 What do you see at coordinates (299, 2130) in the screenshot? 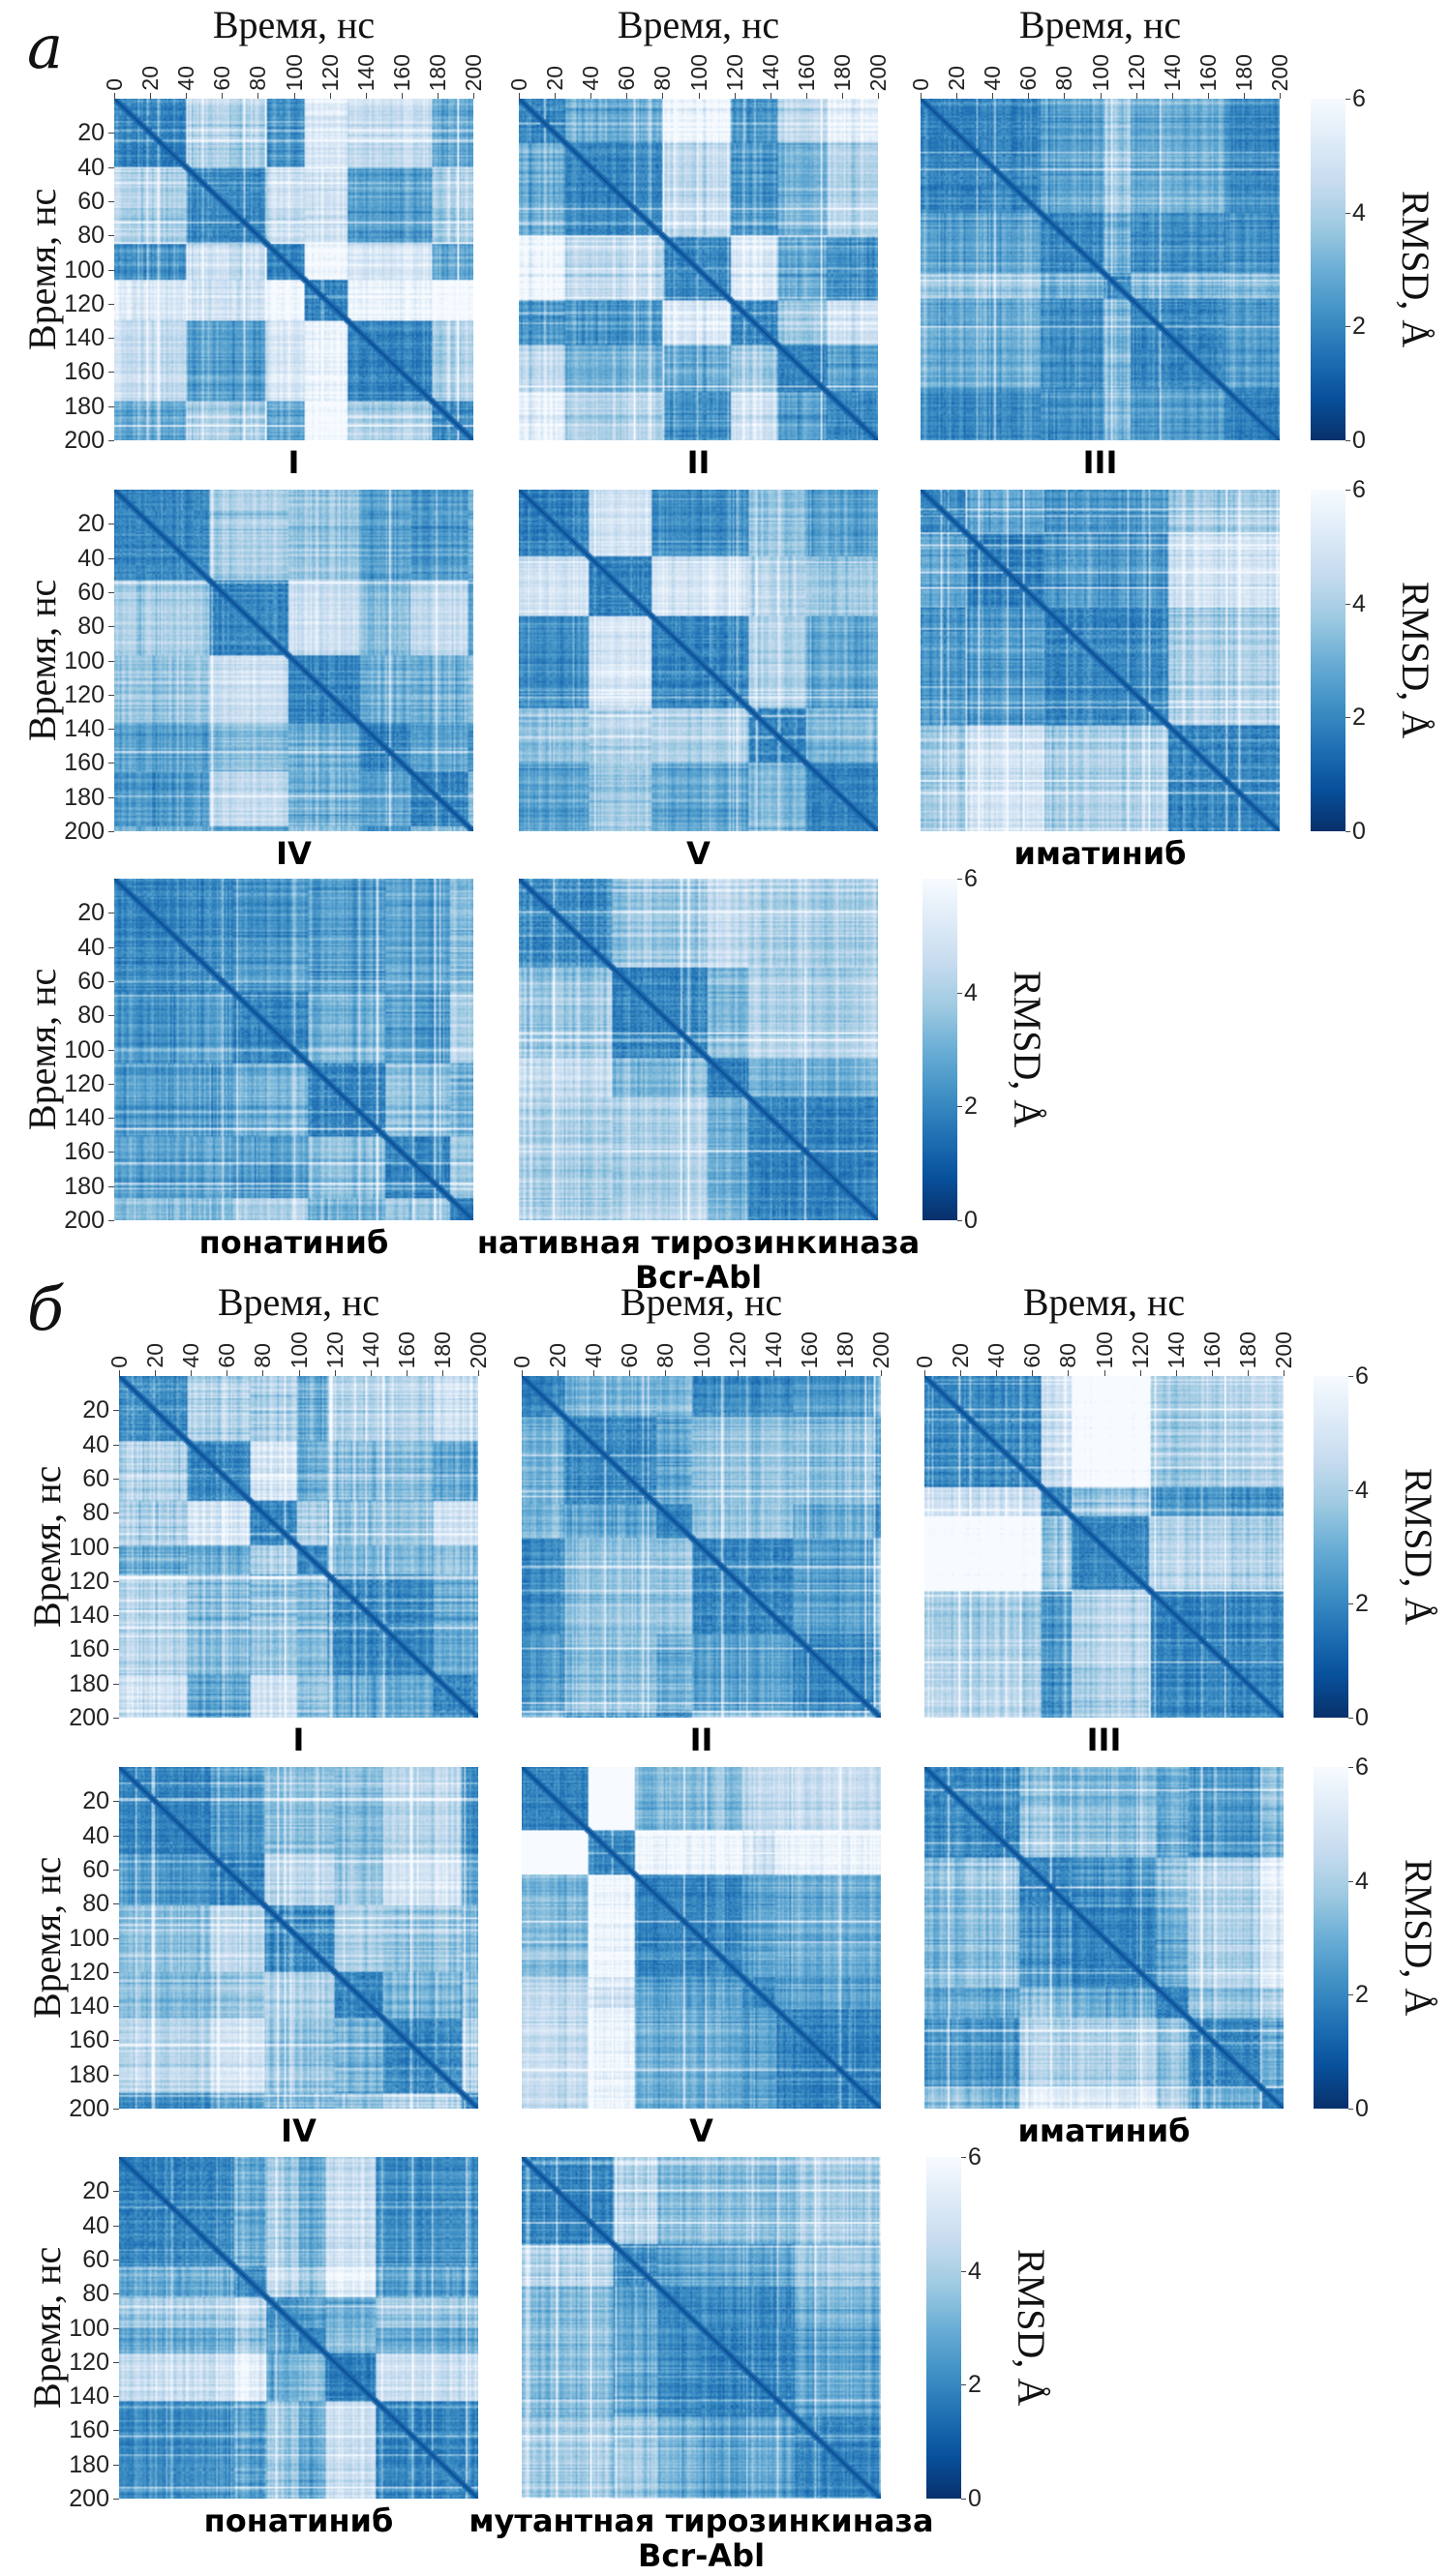
I see `panel-label: IV` at bounding box center [299, 2130].